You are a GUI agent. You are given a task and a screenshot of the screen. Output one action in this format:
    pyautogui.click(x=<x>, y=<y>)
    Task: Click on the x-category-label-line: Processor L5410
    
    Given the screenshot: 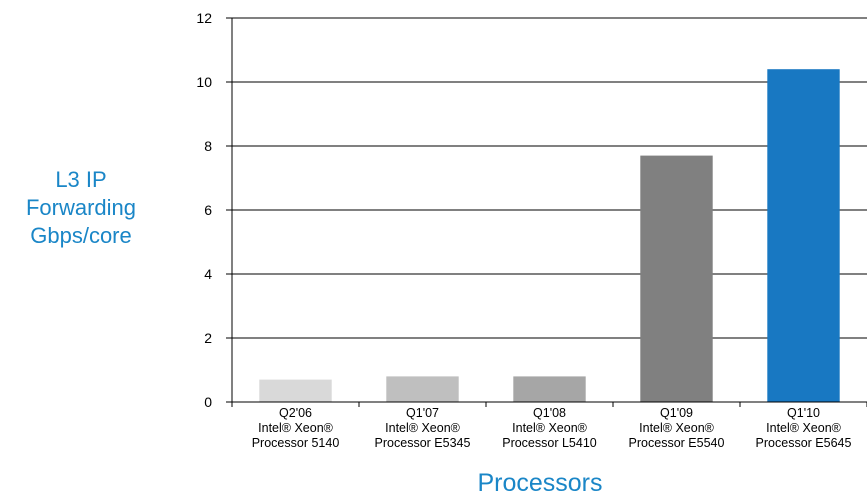 What is the action you would take?
    pyautogui.click(x=549, y=443)
    